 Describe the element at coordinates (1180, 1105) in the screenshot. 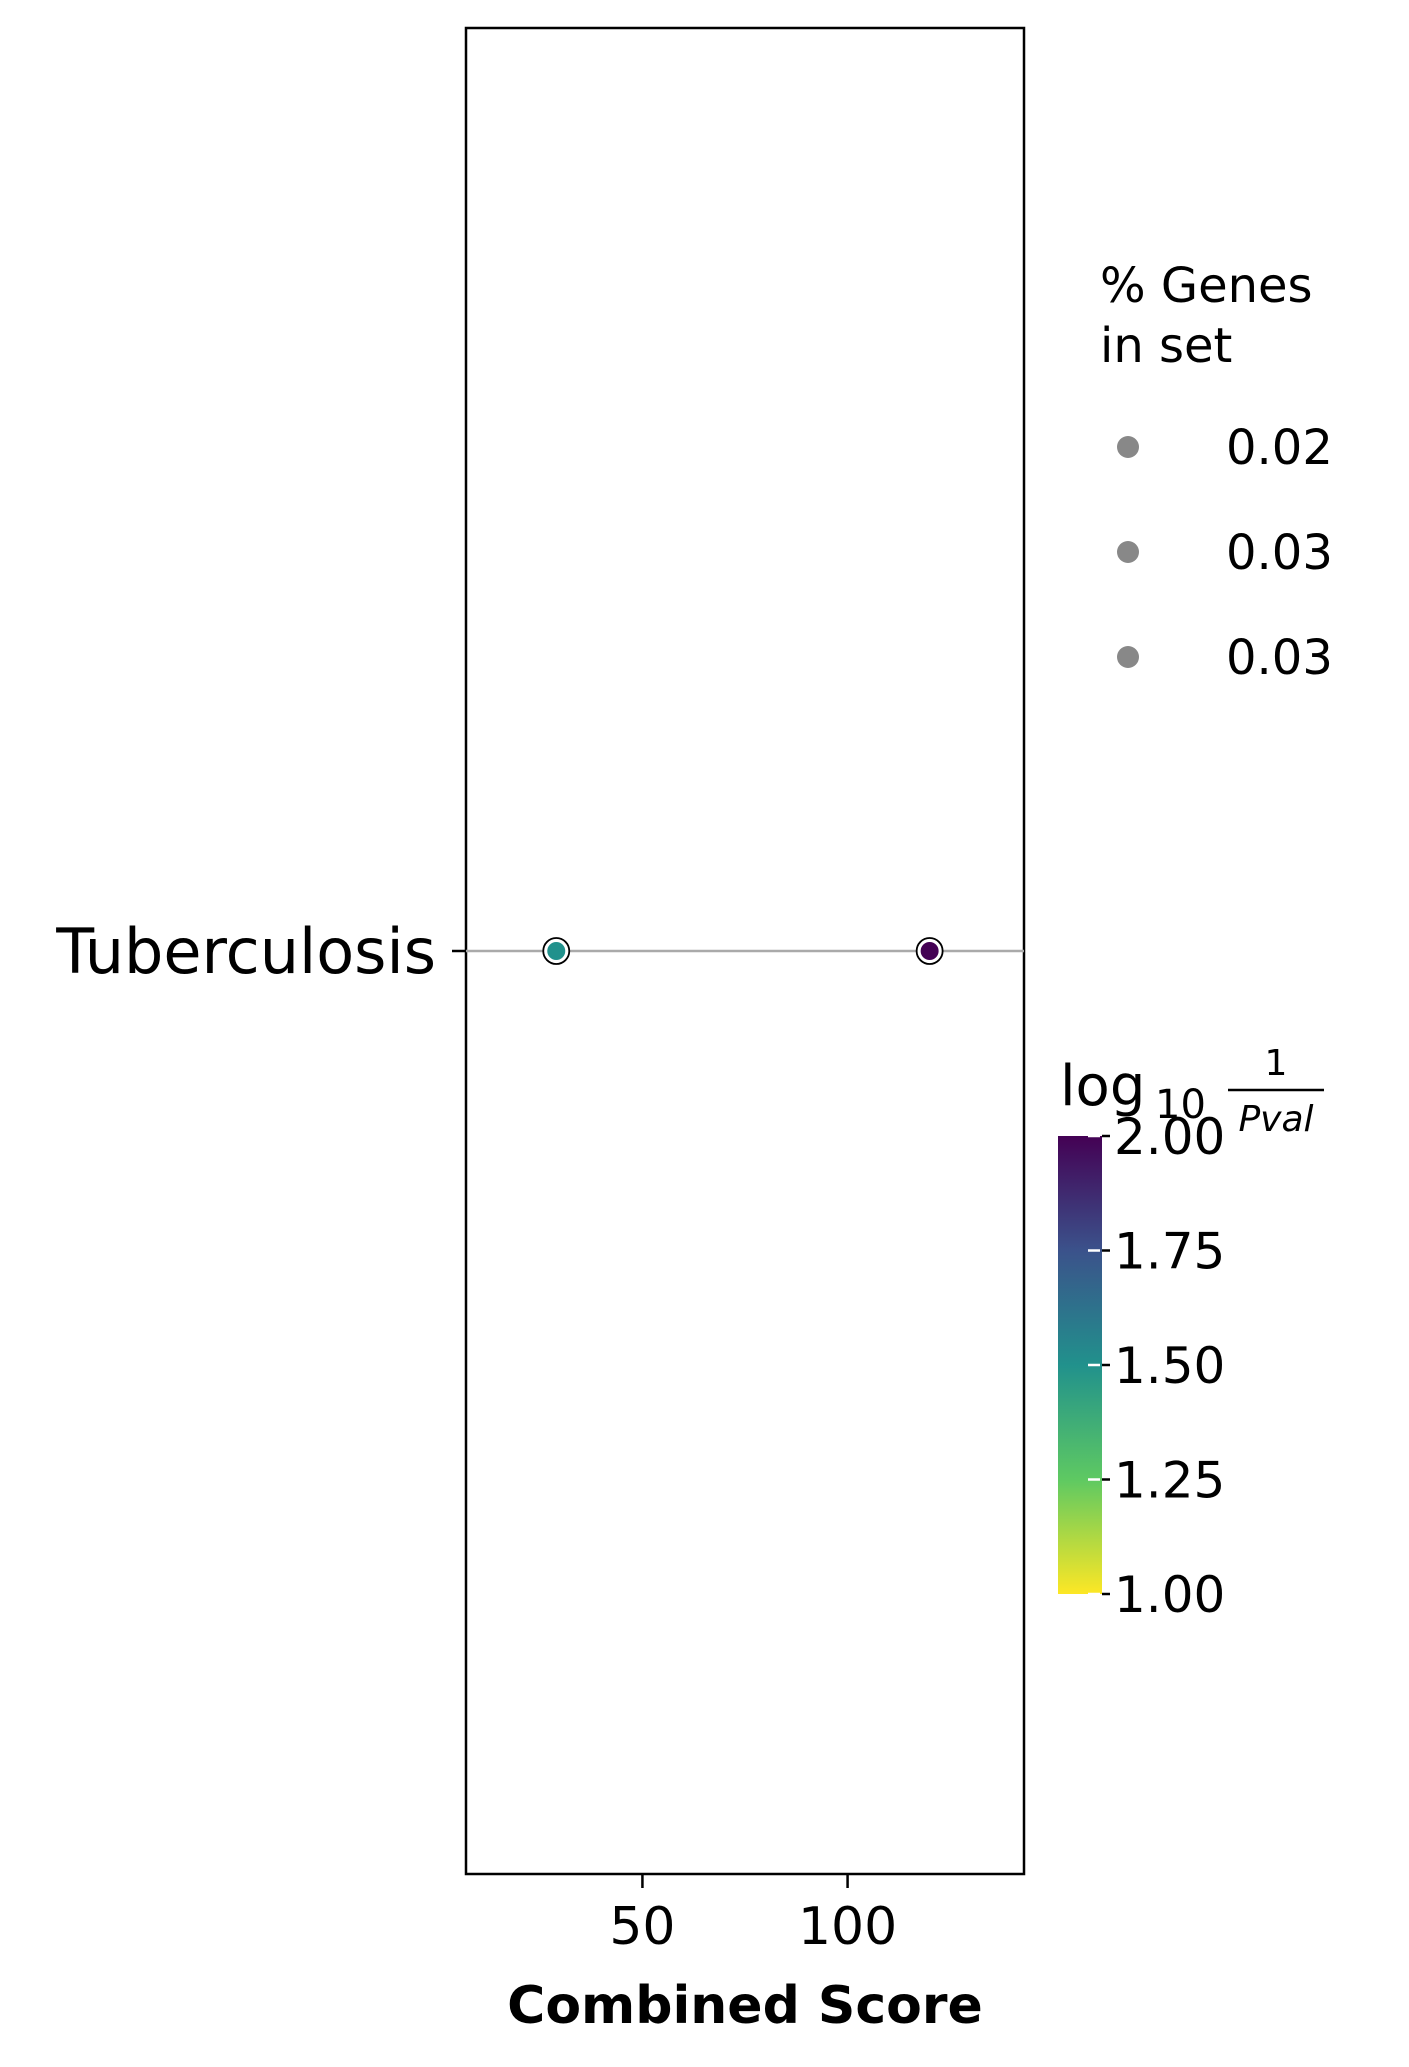

I see `colorbar-title-subscript: 10` at that location.